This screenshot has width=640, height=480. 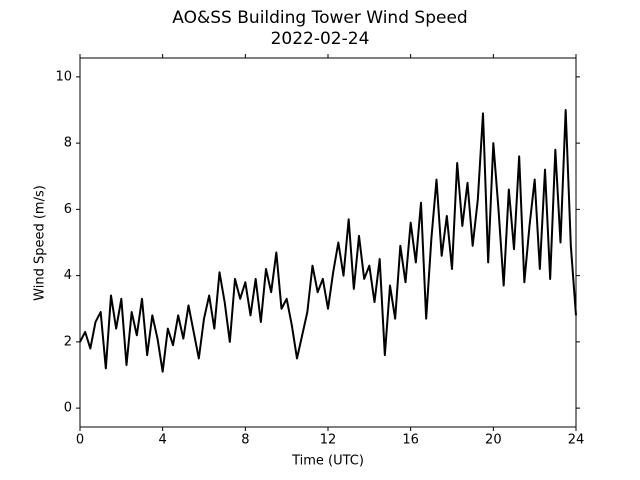 I want to click on x-tick-label: 8, so click(x=245, y=440).